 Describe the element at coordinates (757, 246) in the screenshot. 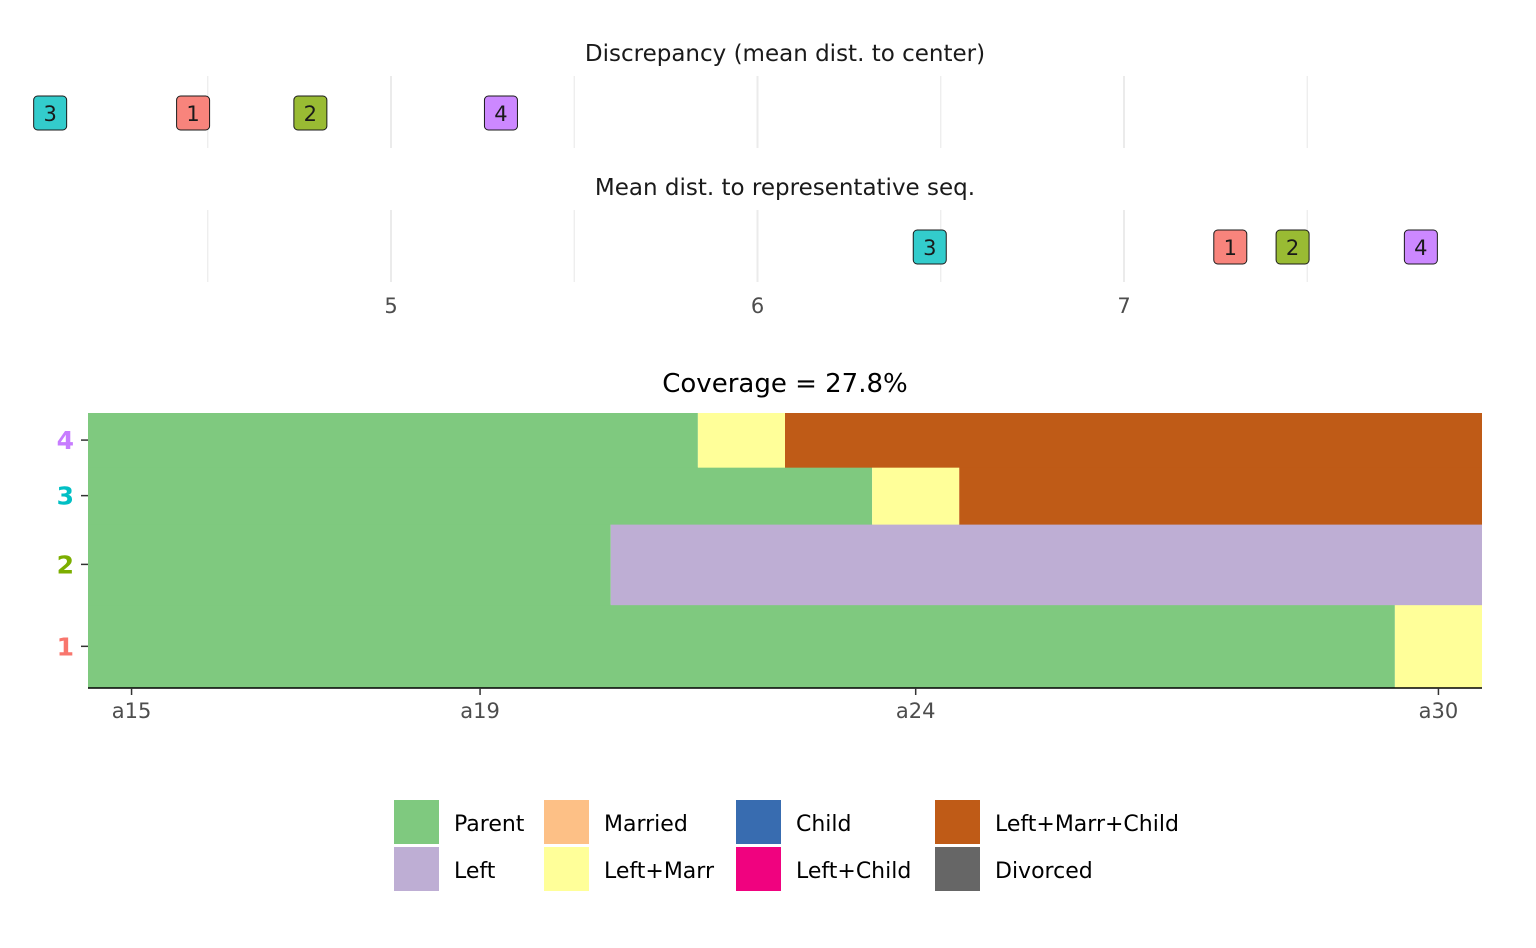

I see `representative-gridlines` at that location.